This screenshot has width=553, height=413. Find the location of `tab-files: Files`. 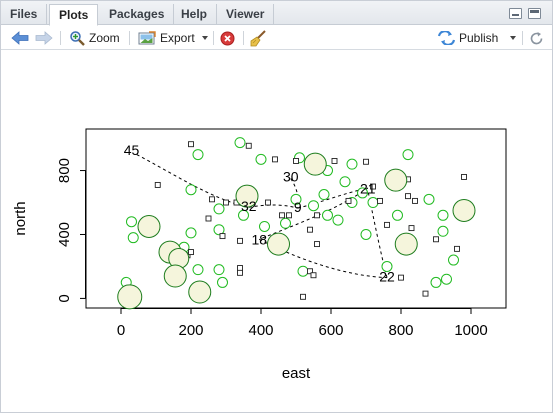

tab-files: Files is located at coordinates (24, 14).